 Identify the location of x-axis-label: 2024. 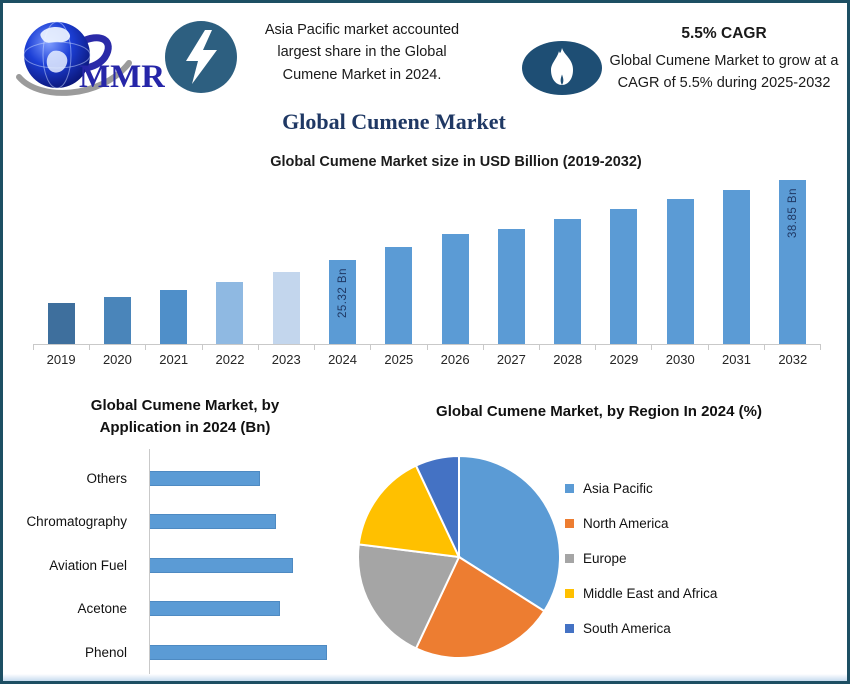
(342, 359).